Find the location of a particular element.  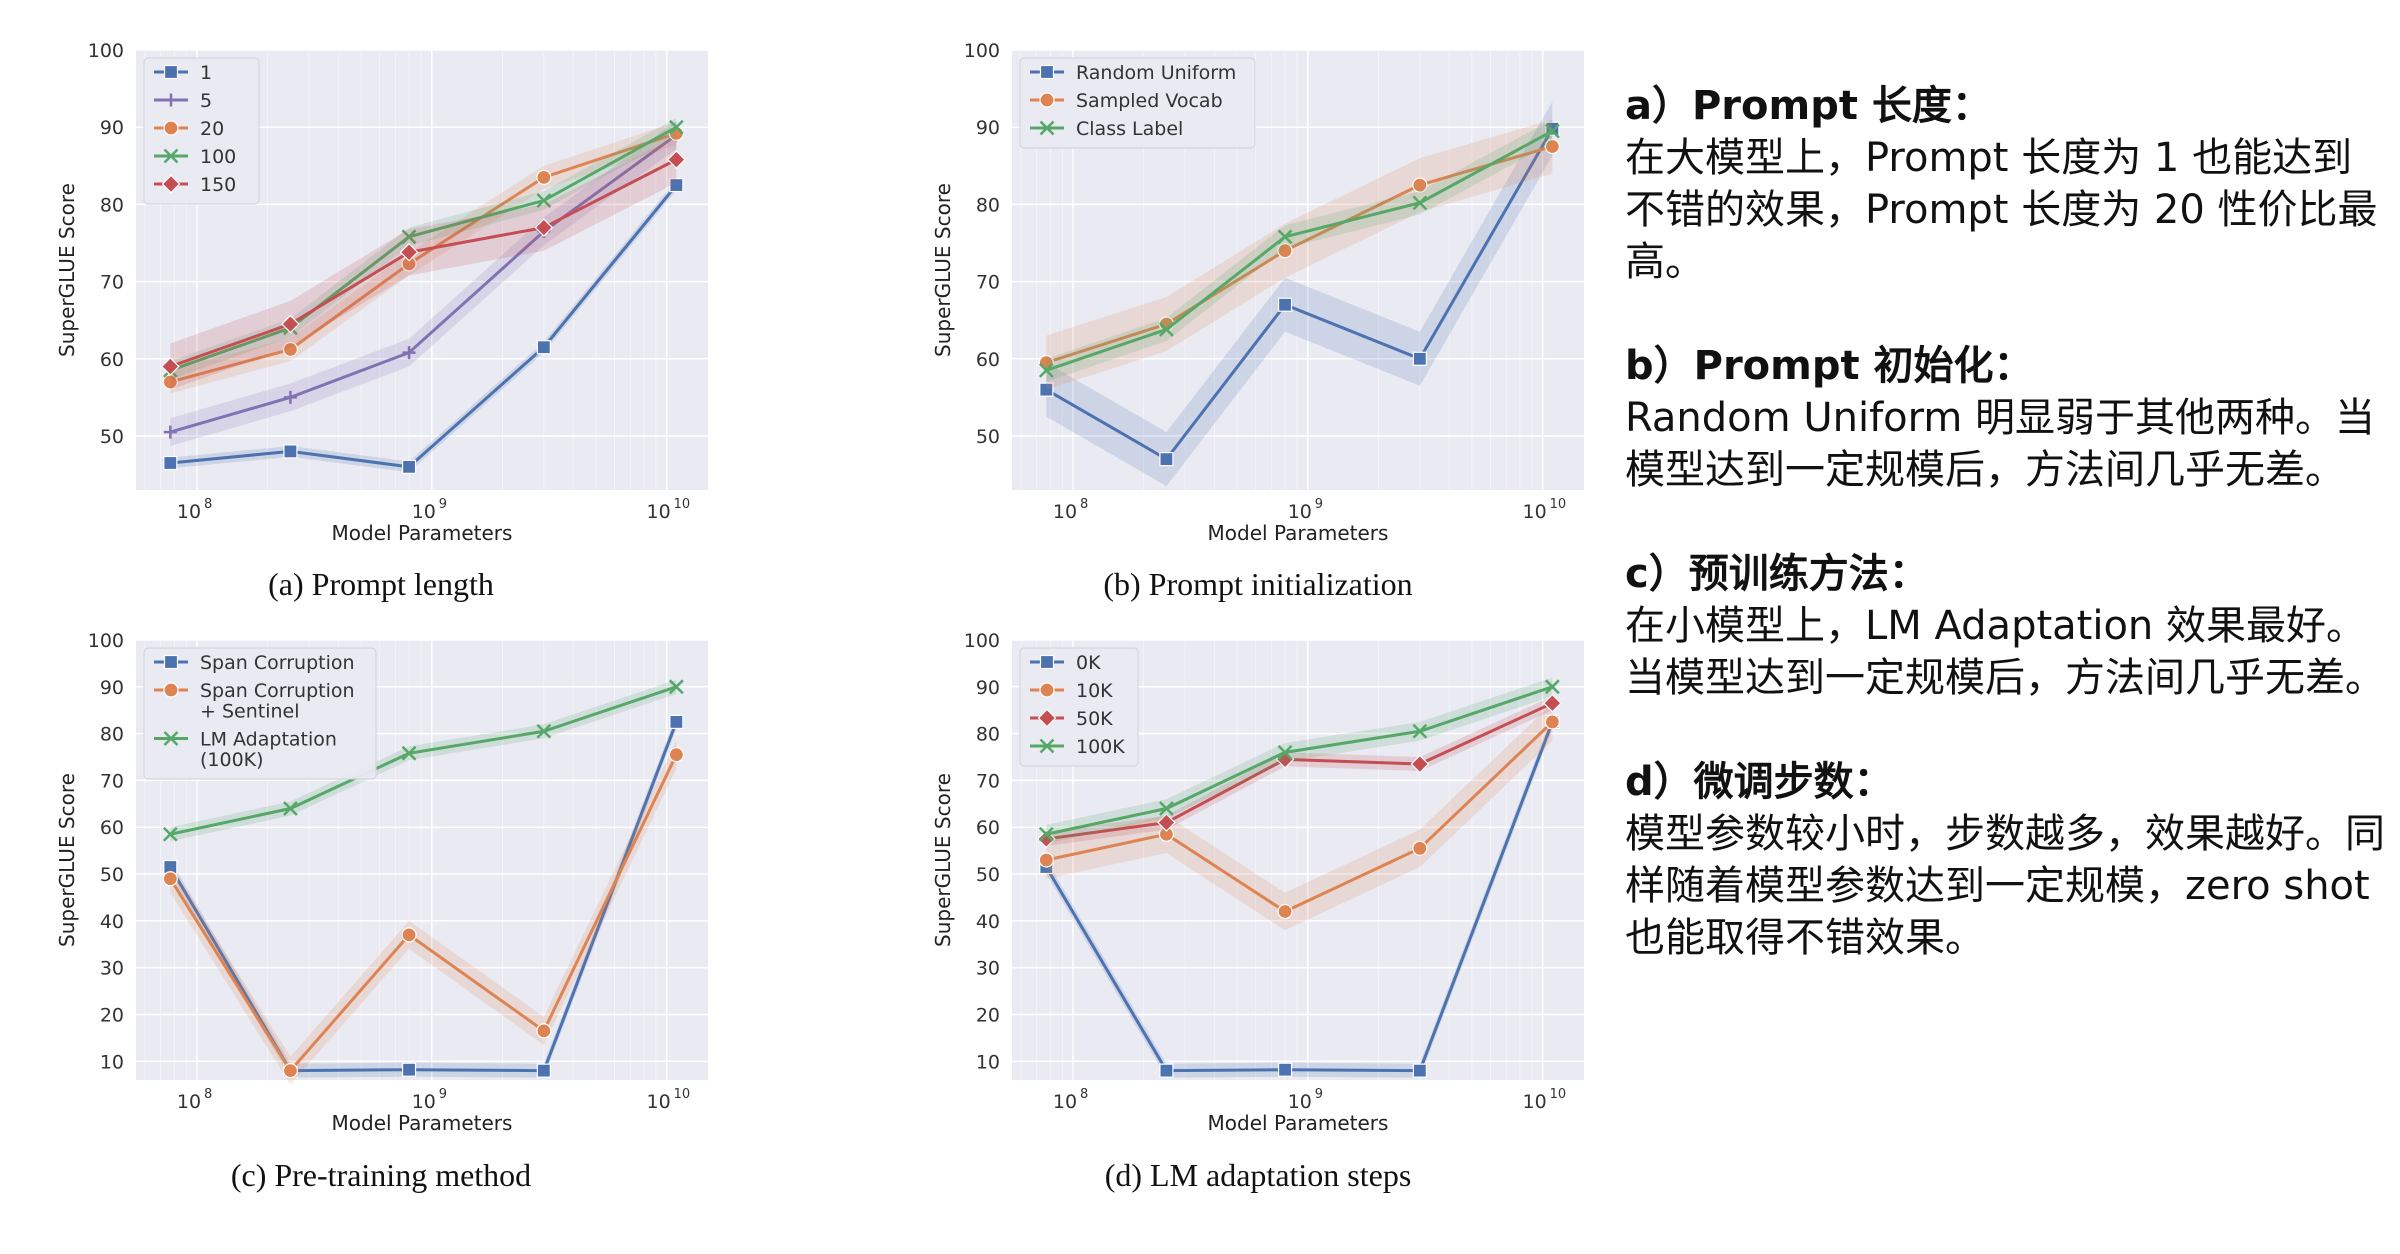

y-tick-label: 40 is located at coordinates (112, 922).